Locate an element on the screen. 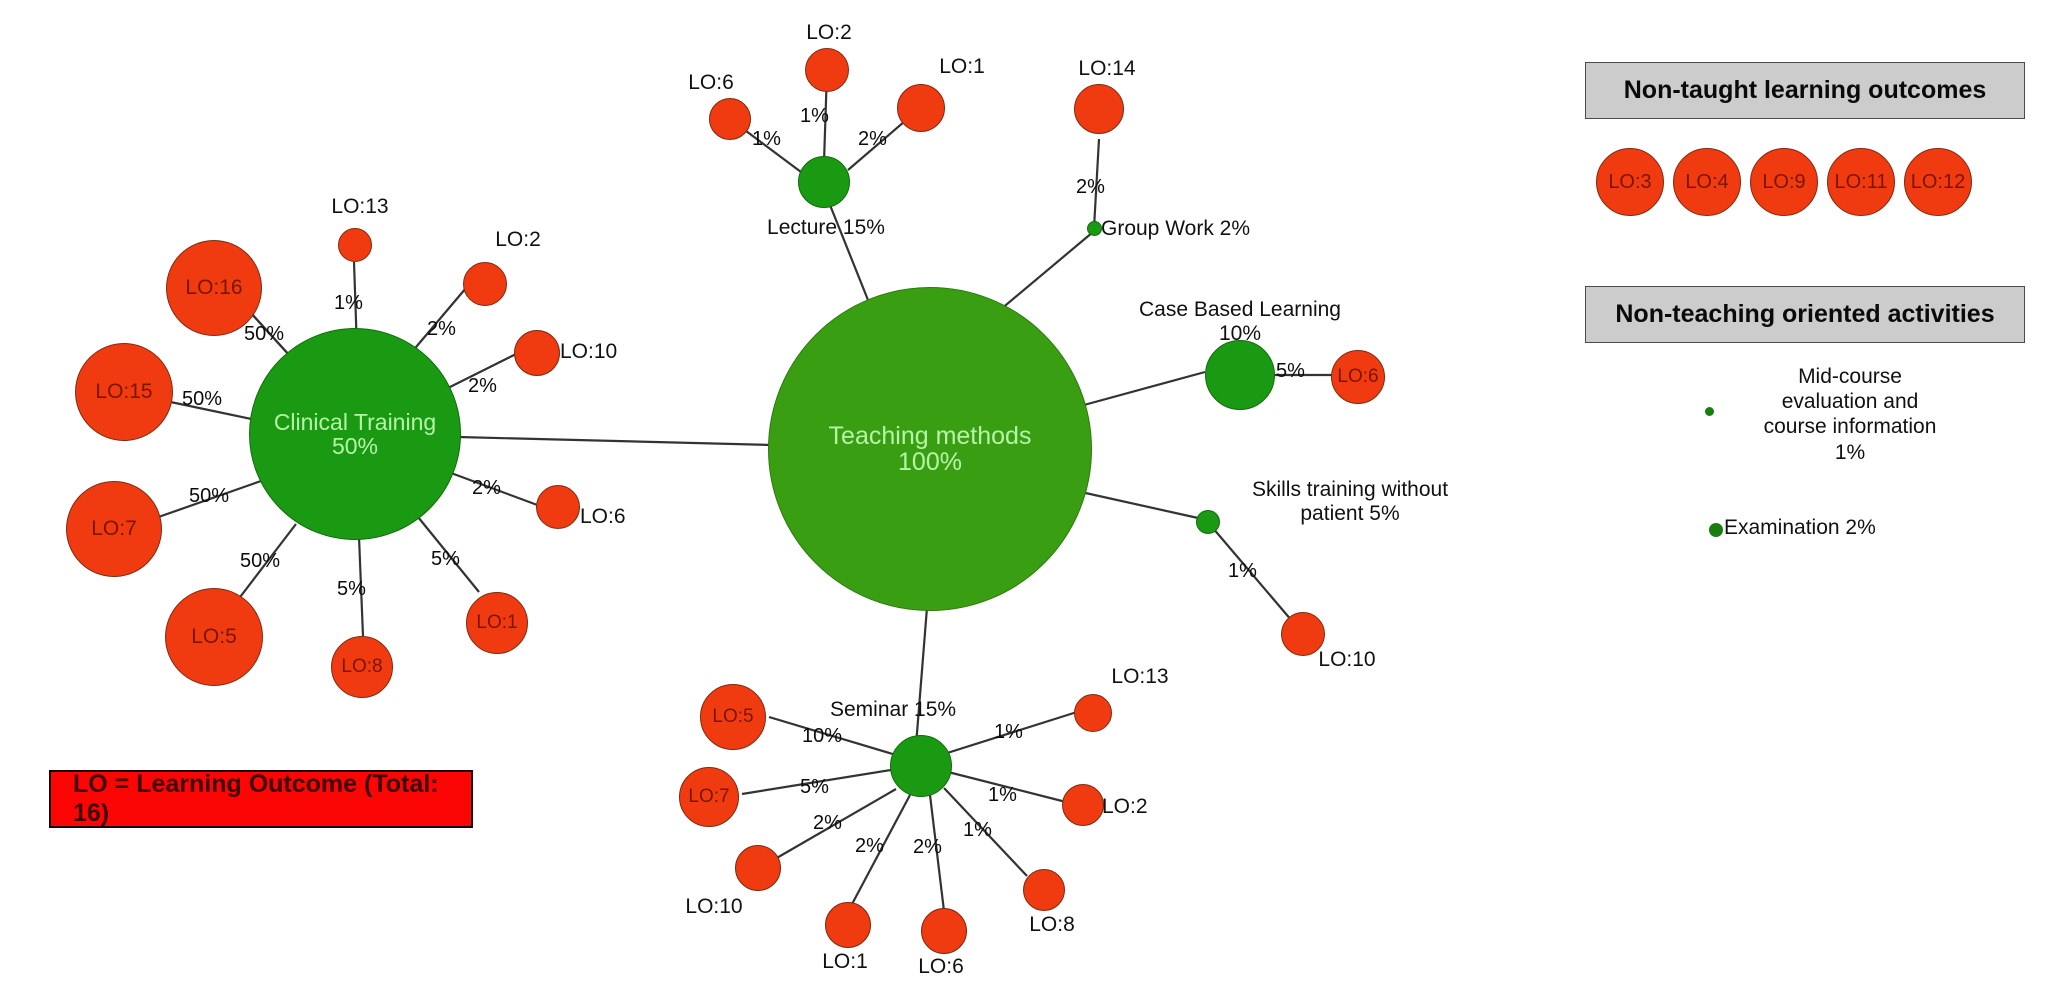 This screenshot has height=1001, width=2059. node-lo6-casebased-label: LO:6 is located at coordinates (1358, 377).